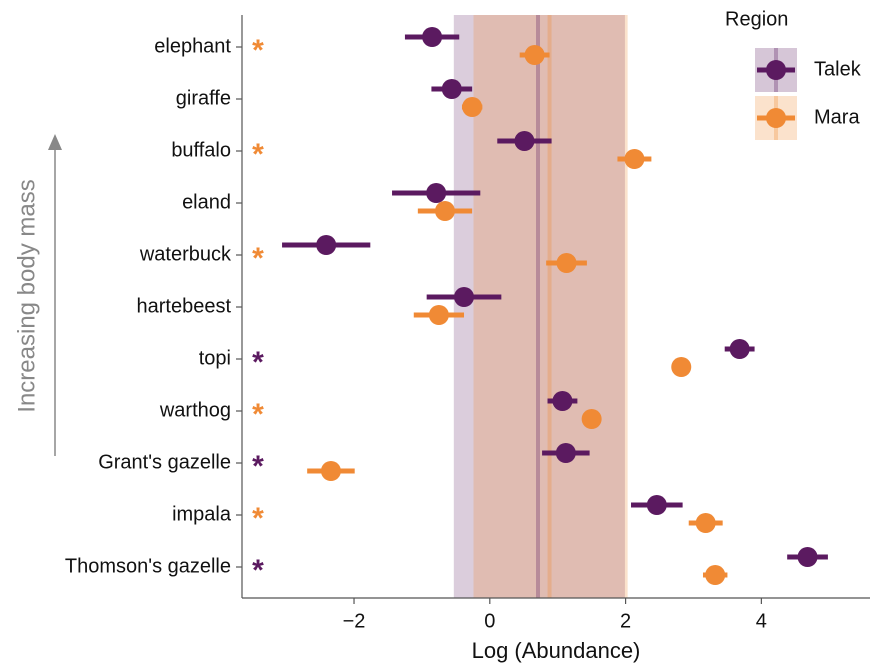 This screenshot has height=669, width=871. What do you see at coordinates (625, 621) in the screenshot?
I see `x-tick-label: 2` at bounding box center [625, 621].